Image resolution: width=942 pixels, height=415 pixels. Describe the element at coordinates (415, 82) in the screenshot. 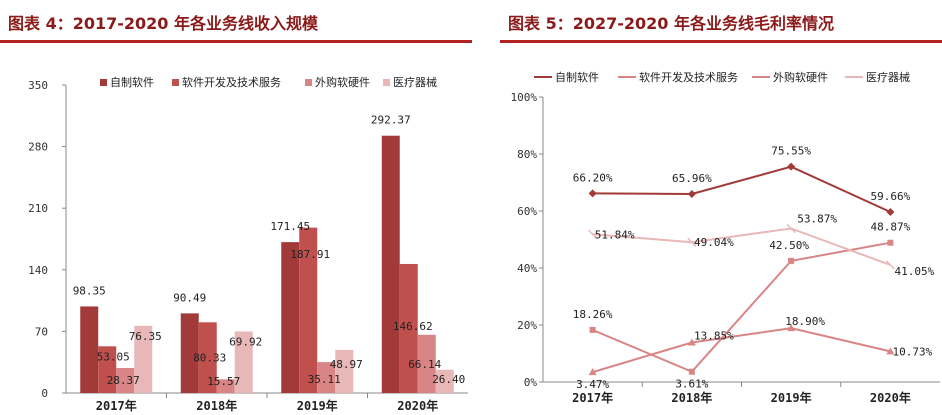

I see `legend-label: 医疗器械` at that location.